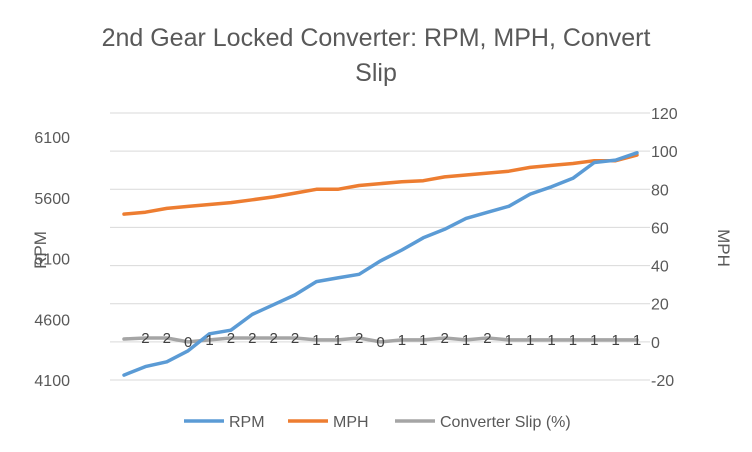  Describe the element at coordinates (660, 228) in the screenshot. I see `y-right-tick-label: 60` at that location.